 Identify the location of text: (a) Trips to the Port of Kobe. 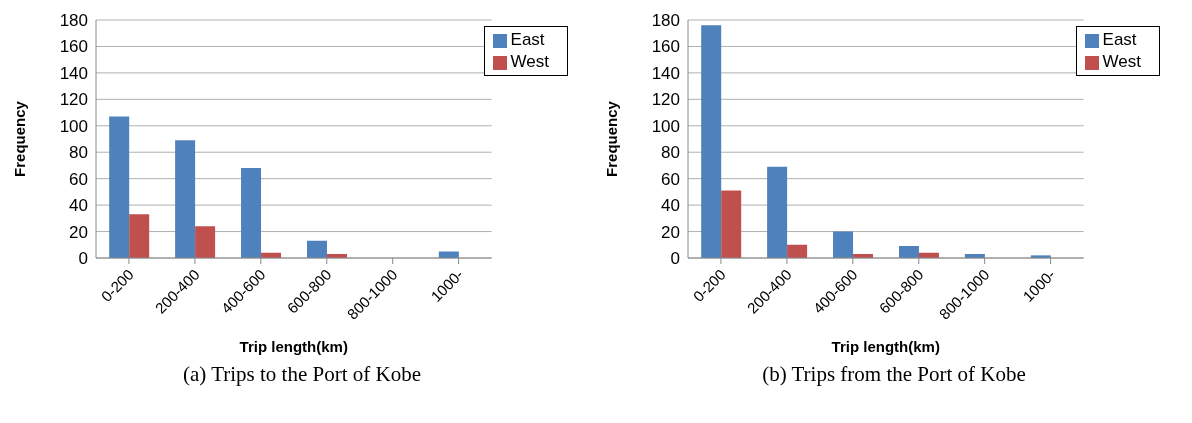
(302, 374).